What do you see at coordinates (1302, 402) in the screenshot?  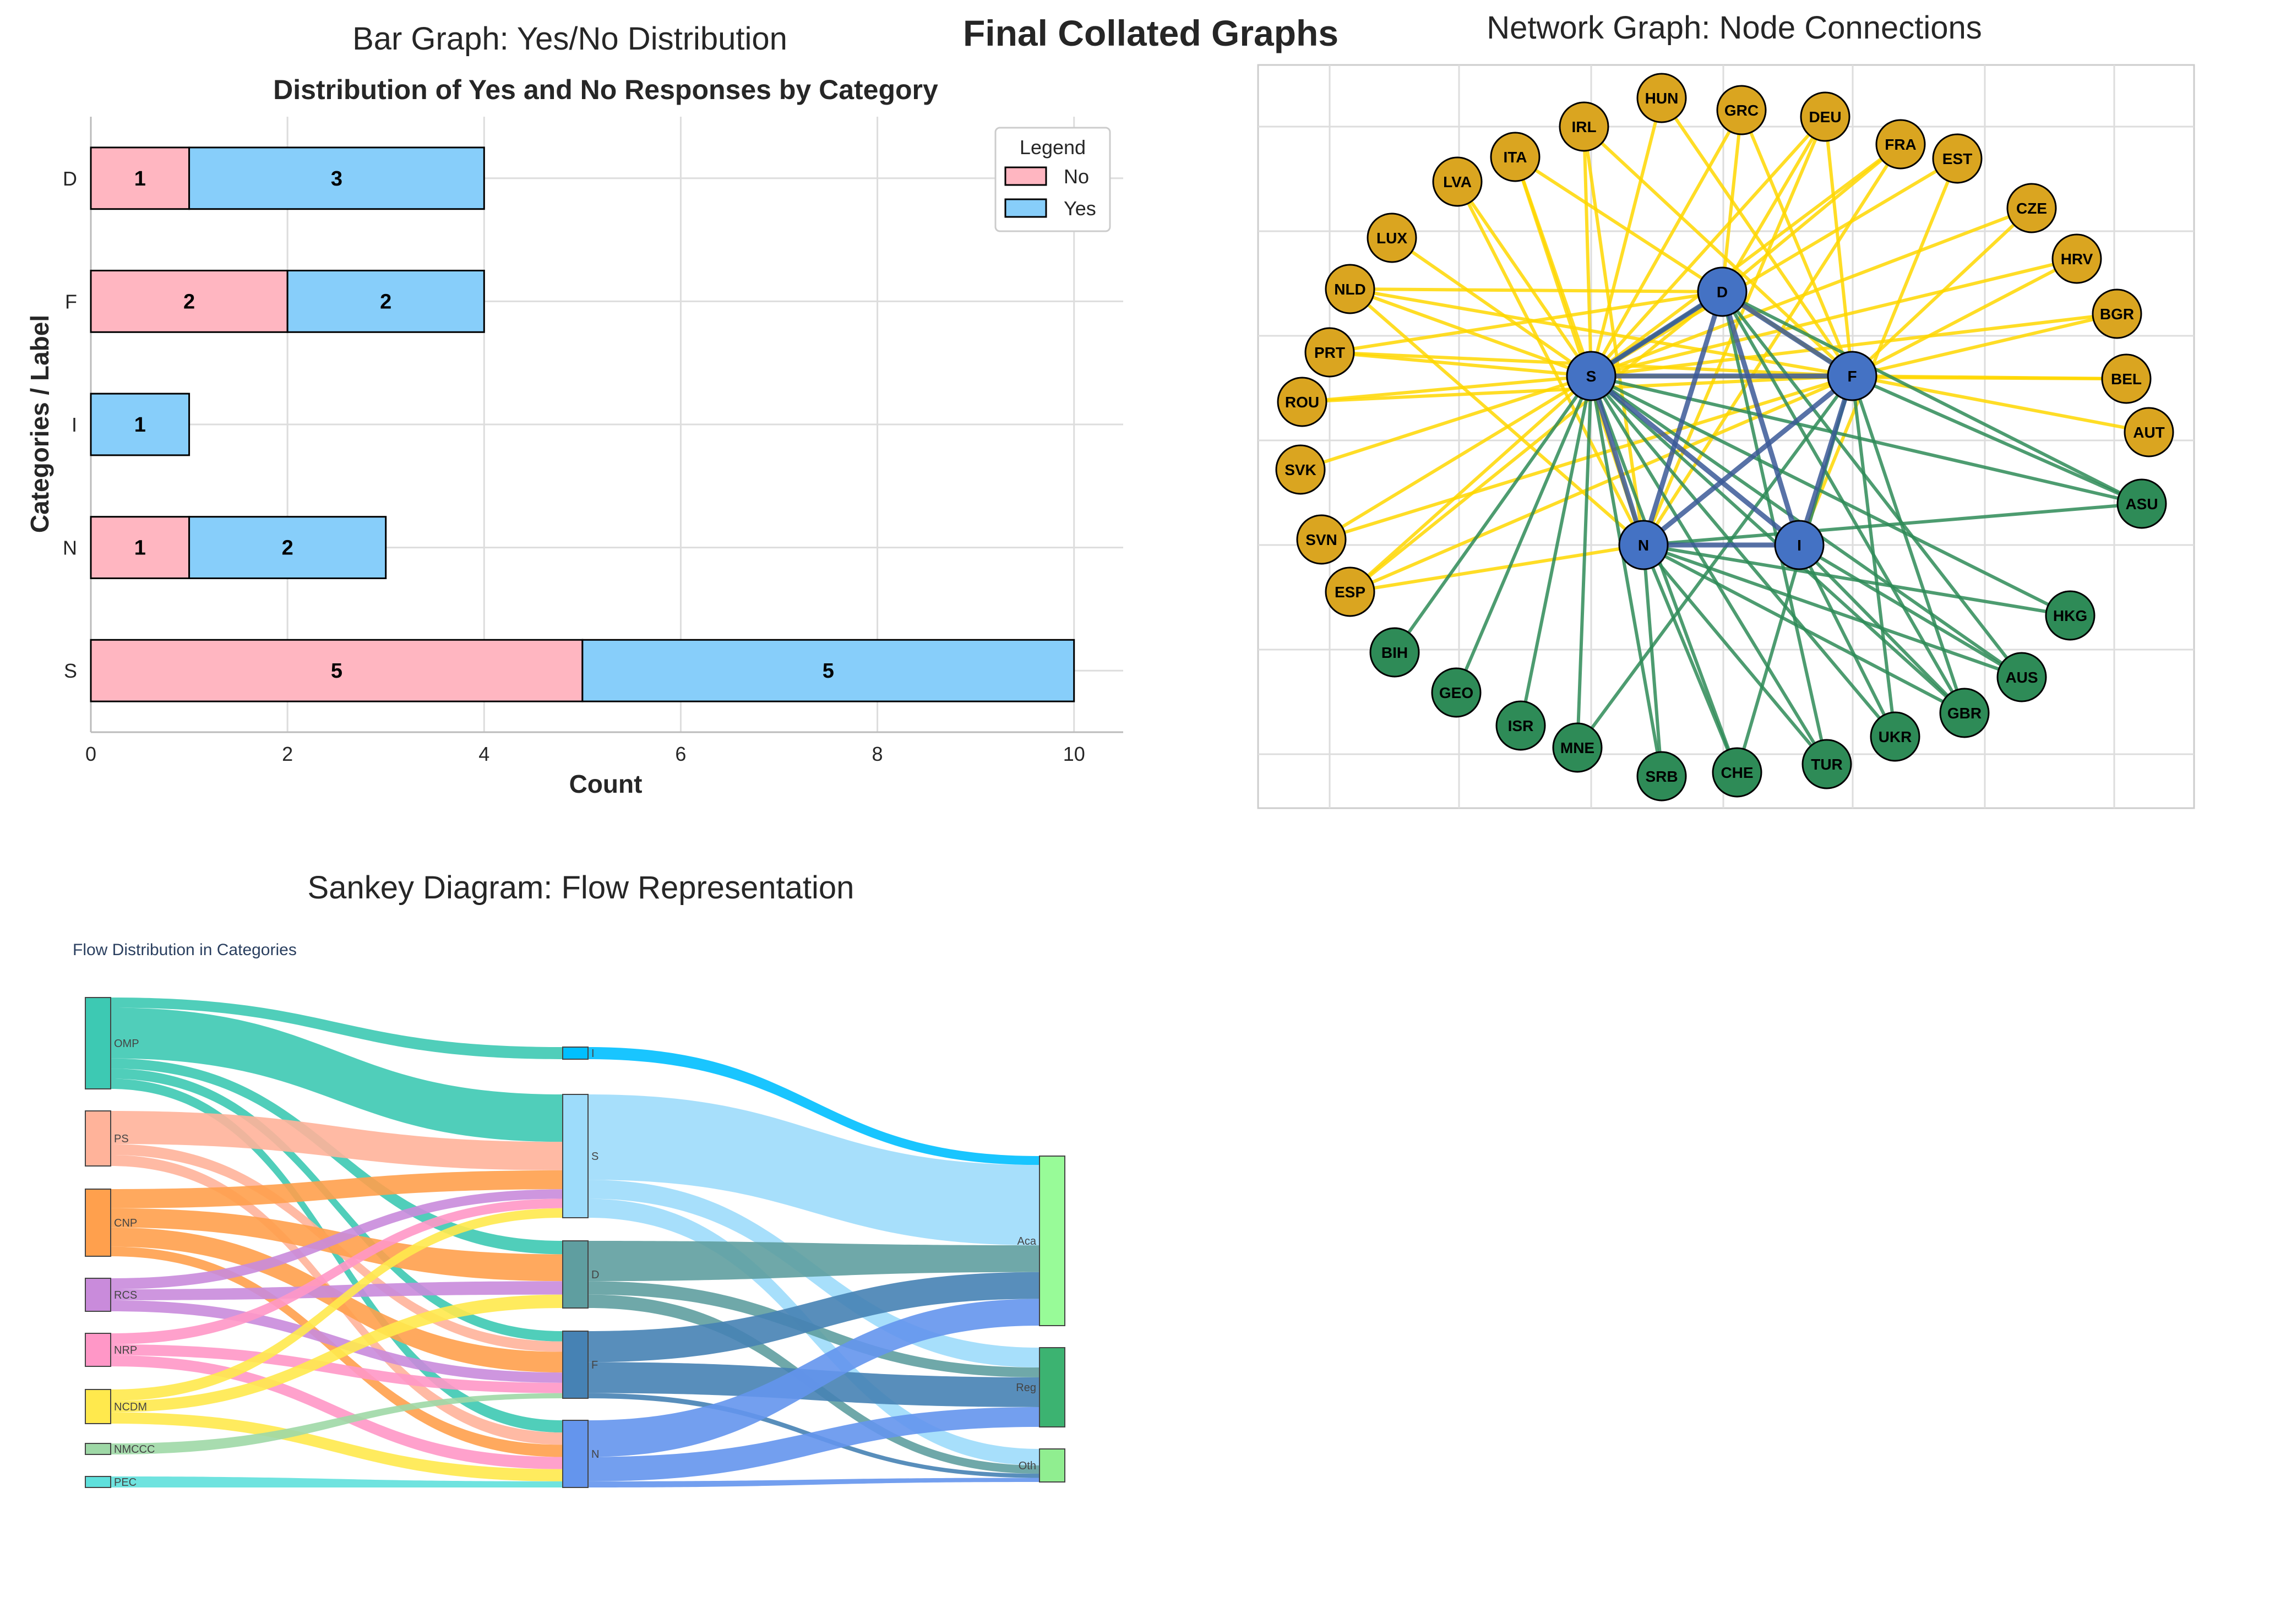 I see `node-label-ROU: ROU` at bounding box center [1302, 402].